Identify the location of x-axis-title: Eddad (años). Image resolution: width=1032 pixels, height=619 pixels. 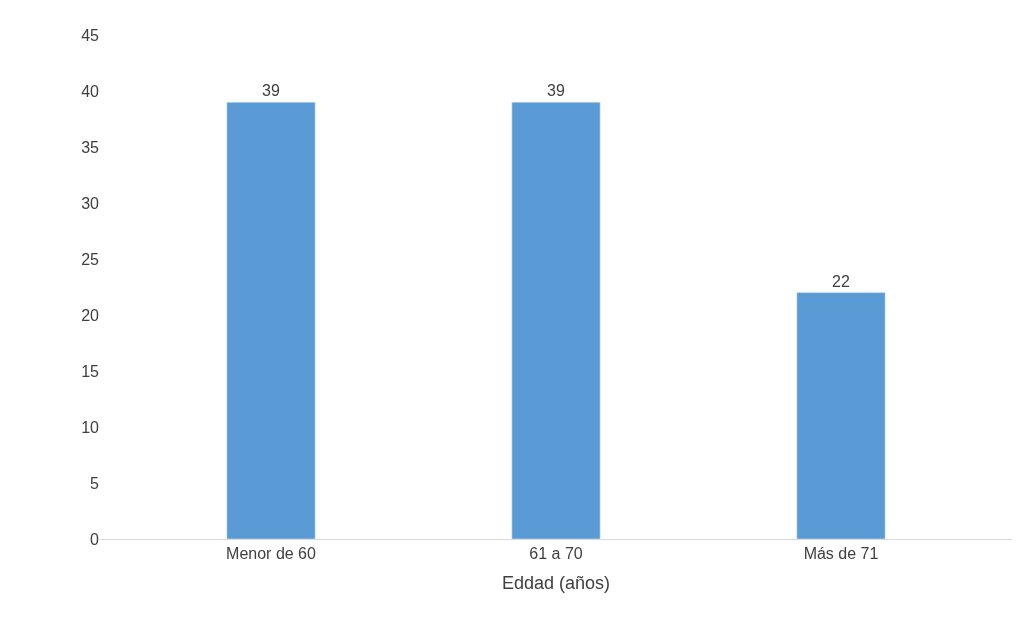
(556, 583).